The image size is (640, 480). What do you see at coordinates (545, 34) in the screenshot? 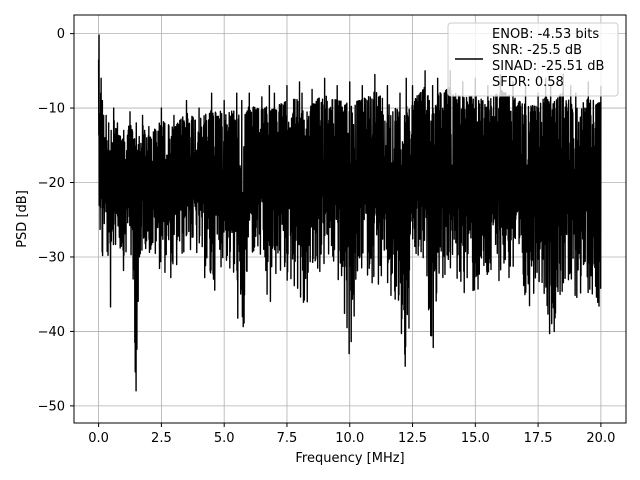
I see `legend-enob: ENOB: -4.53 bits` at bounding box center [545, 34].